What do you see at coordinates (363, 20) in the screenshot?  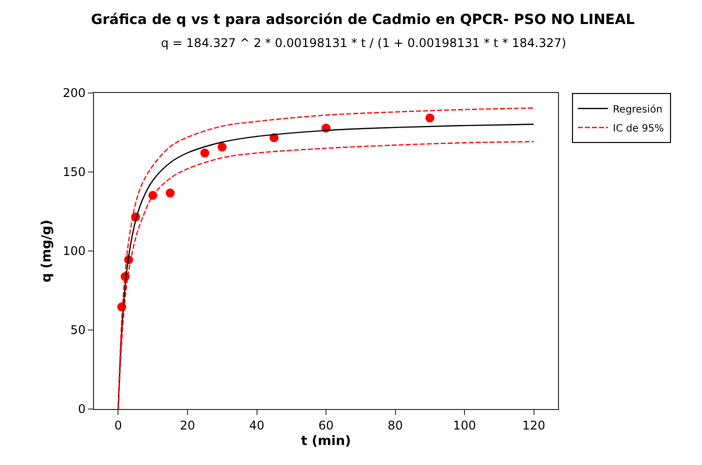 I see `chart-title: Gráfica de q vs t para adsorción de Cadmio en QPCR- PSO NO LINEAL` at bounding box center [363, 20].